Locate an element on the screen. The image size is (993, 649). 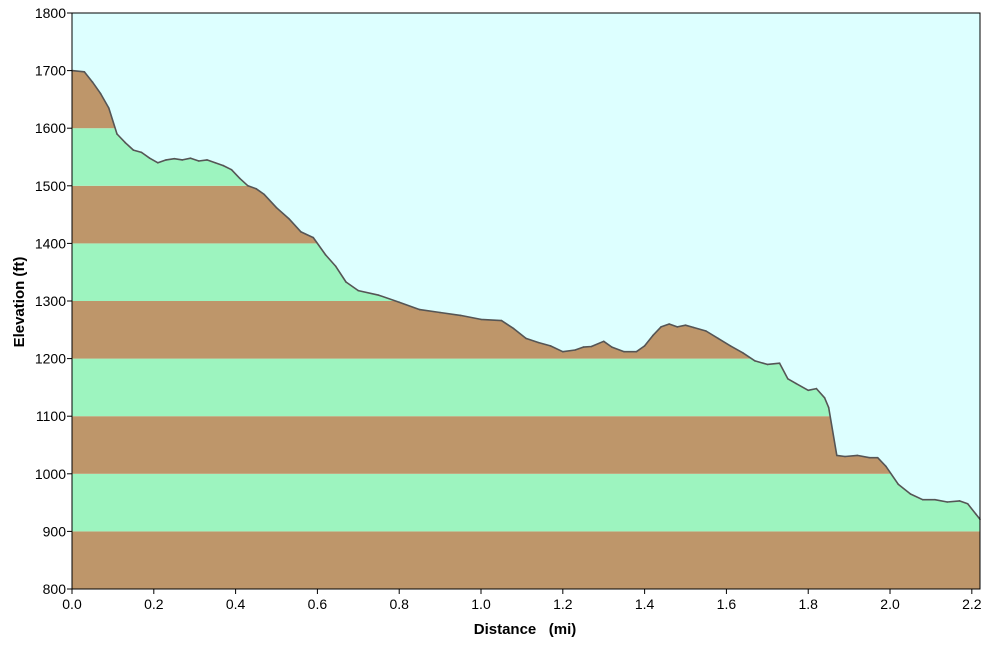
x-tick-label: 2.2 is located at coordinates (972, 604).